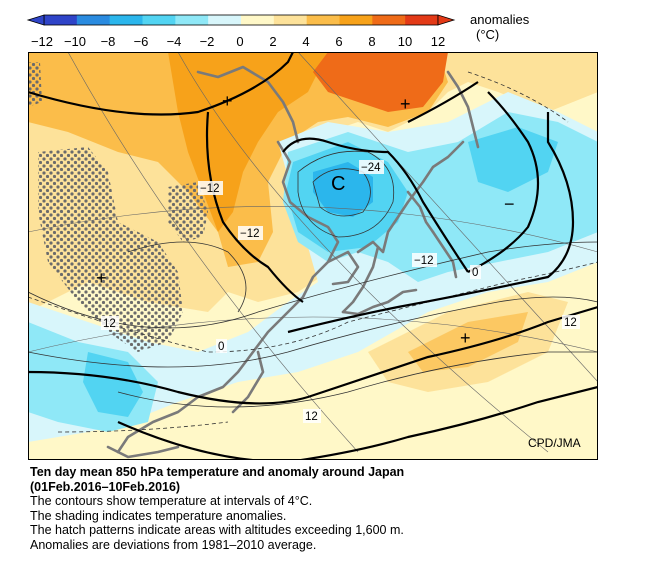  I want to click on legend-unit: (°C), so click(488, 34).